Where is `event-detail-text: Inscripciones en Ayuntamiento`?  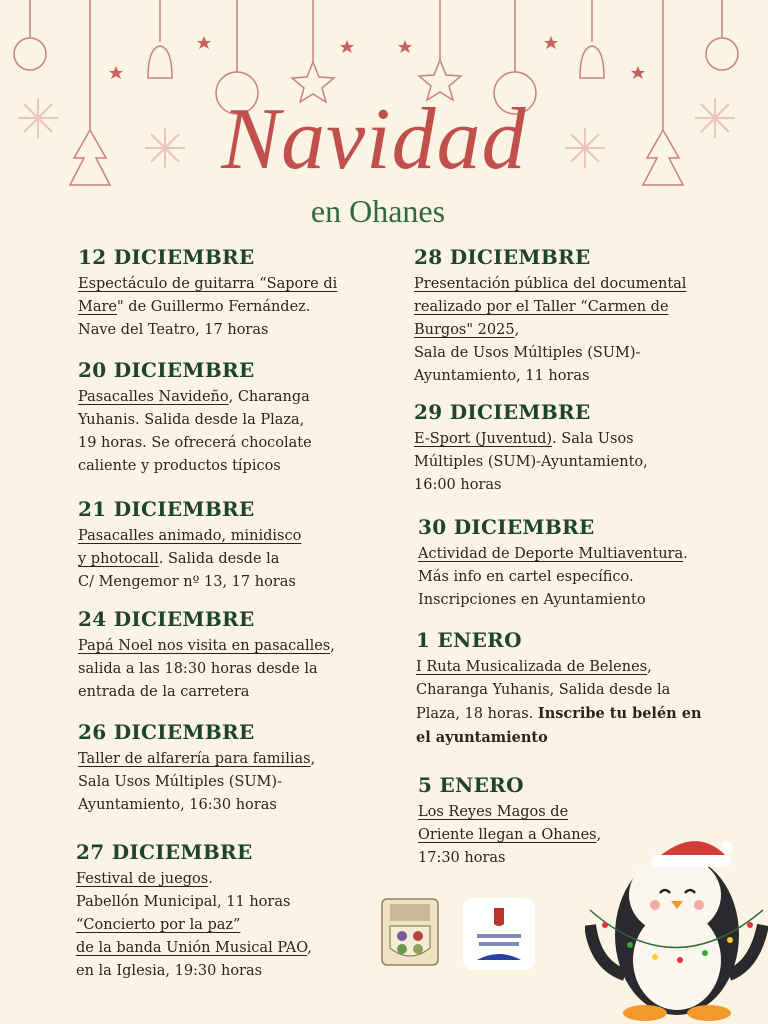
event-detail-text: Inscripciones en Ayuntamiento is located at coordinates (532, 600).